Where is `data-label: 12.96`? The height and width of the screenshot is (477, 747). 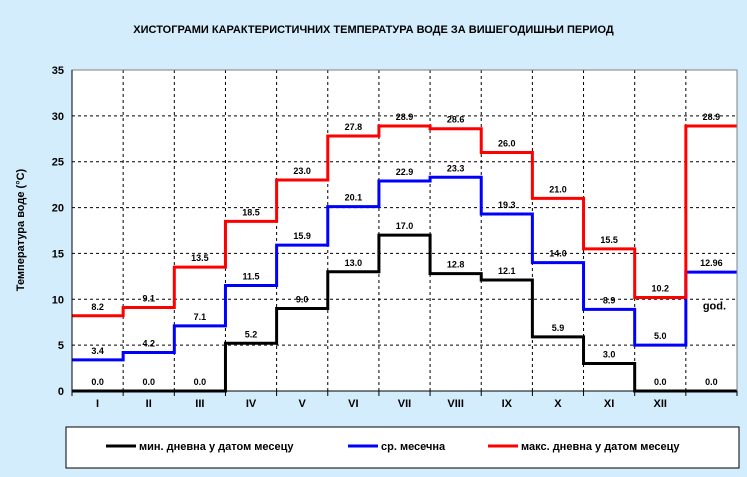 data-label: 12.96 is located at coordinates (711, 263).